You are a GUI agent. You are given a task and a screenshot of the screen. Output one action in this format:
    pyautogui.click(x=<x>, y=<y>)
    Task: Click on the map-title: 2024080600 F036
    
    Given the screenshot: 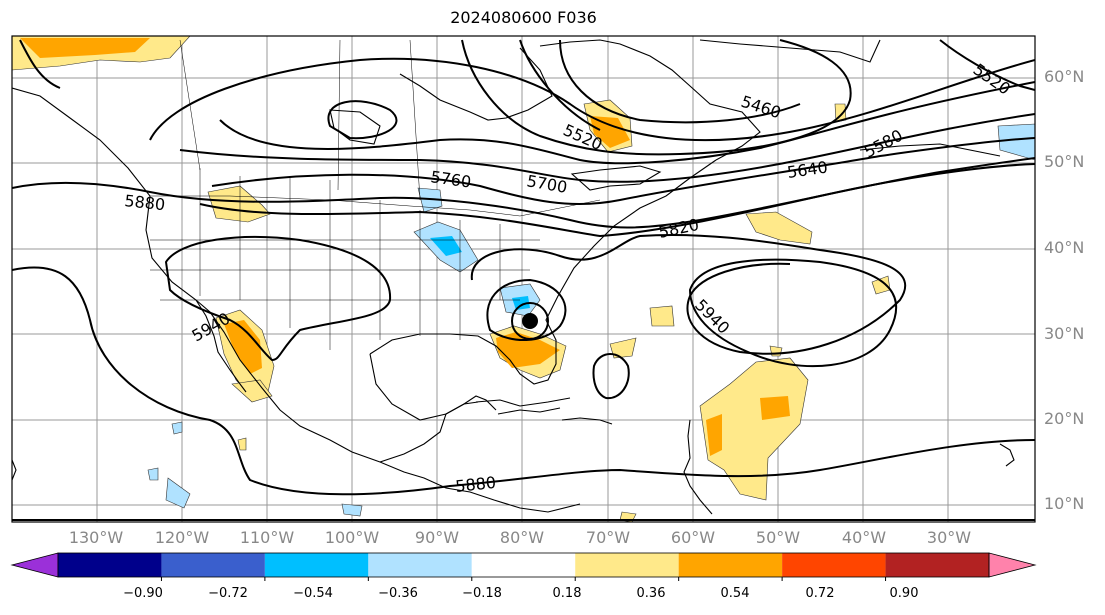 What is the action you would take?
    pyautogui.click(x=523, y=17)
    